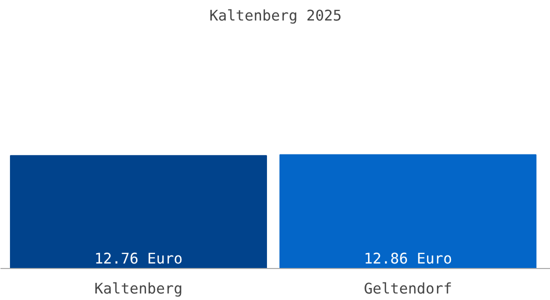 This screenshot has height=300, width=550. What do you see at coordinates (408, 289) in the screenshot?
I see `x-tick-label: Geltendorf` at bounding box center [408, 289].